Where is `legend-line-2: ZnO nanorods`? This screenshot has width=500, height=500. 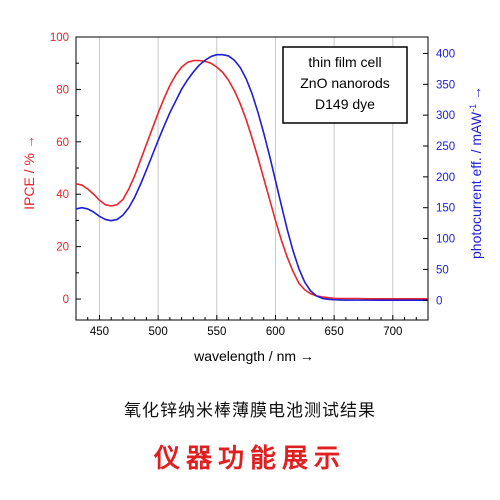
legend-line-2: ZnO nanorods is located at coordinates (345, 83).